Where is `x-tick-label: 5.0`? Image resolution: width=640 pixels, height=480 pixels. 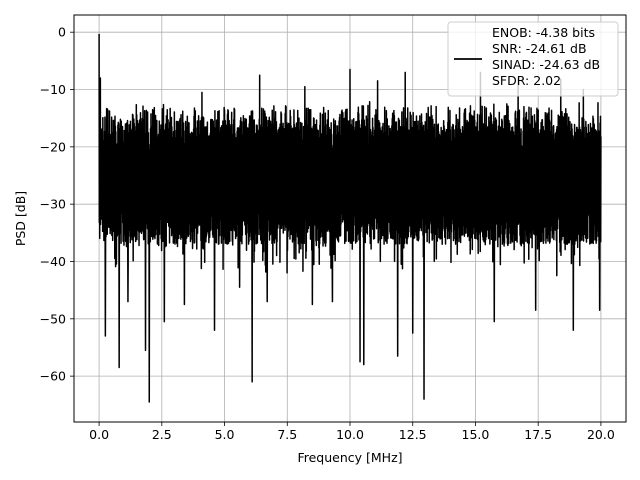
x-tick-label: 5.0 is located at coordinates (225, 434).